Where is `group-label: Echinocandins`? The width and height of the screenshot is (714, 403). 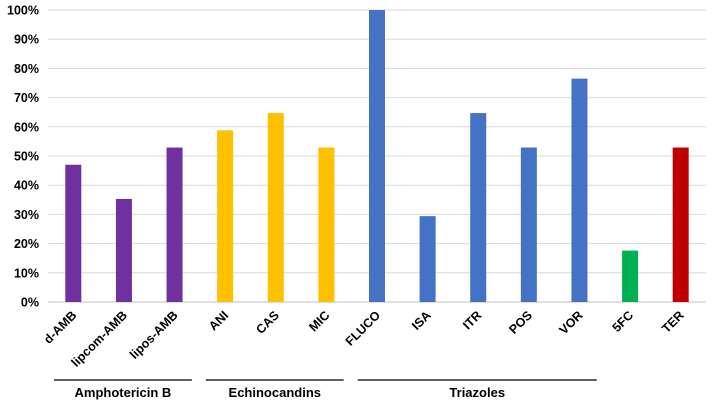
group-label: Echinocandins is located at coordinates (275, 392).